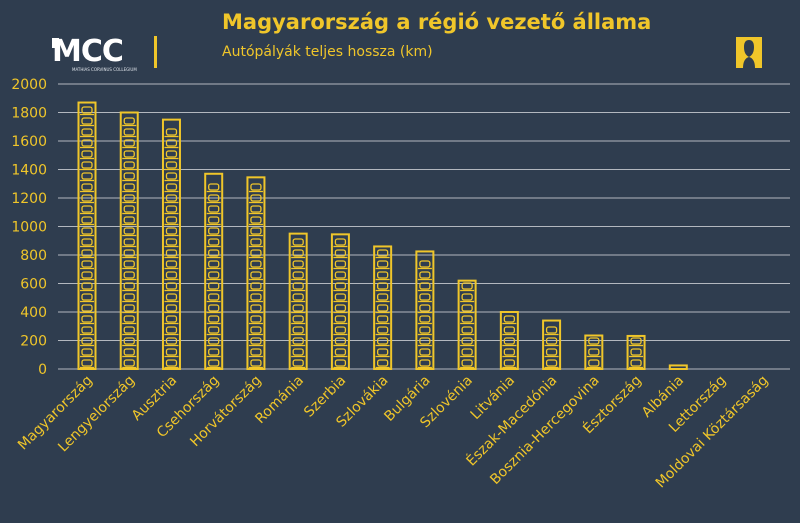 The width and height of the screenshot is (800, 523). I want to click on mcc-logo: MCC MATHIAS CORVINUS COLLEGIUM, so click(107, 52).